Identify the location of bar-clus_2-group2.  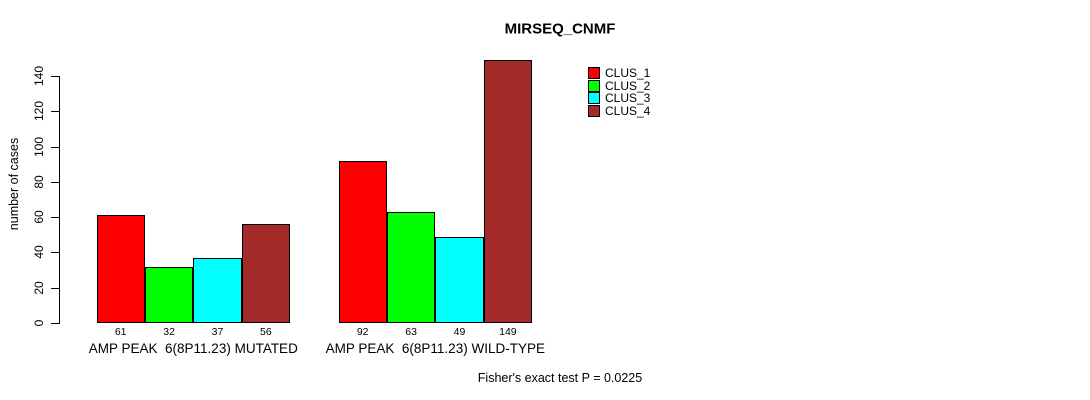
(411, 267).